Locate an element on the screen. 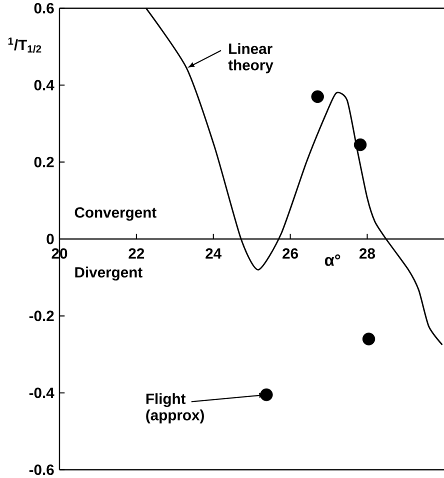 The image size is (444, 478). x-tick-label: 28 is located at coordinates (367, 253).